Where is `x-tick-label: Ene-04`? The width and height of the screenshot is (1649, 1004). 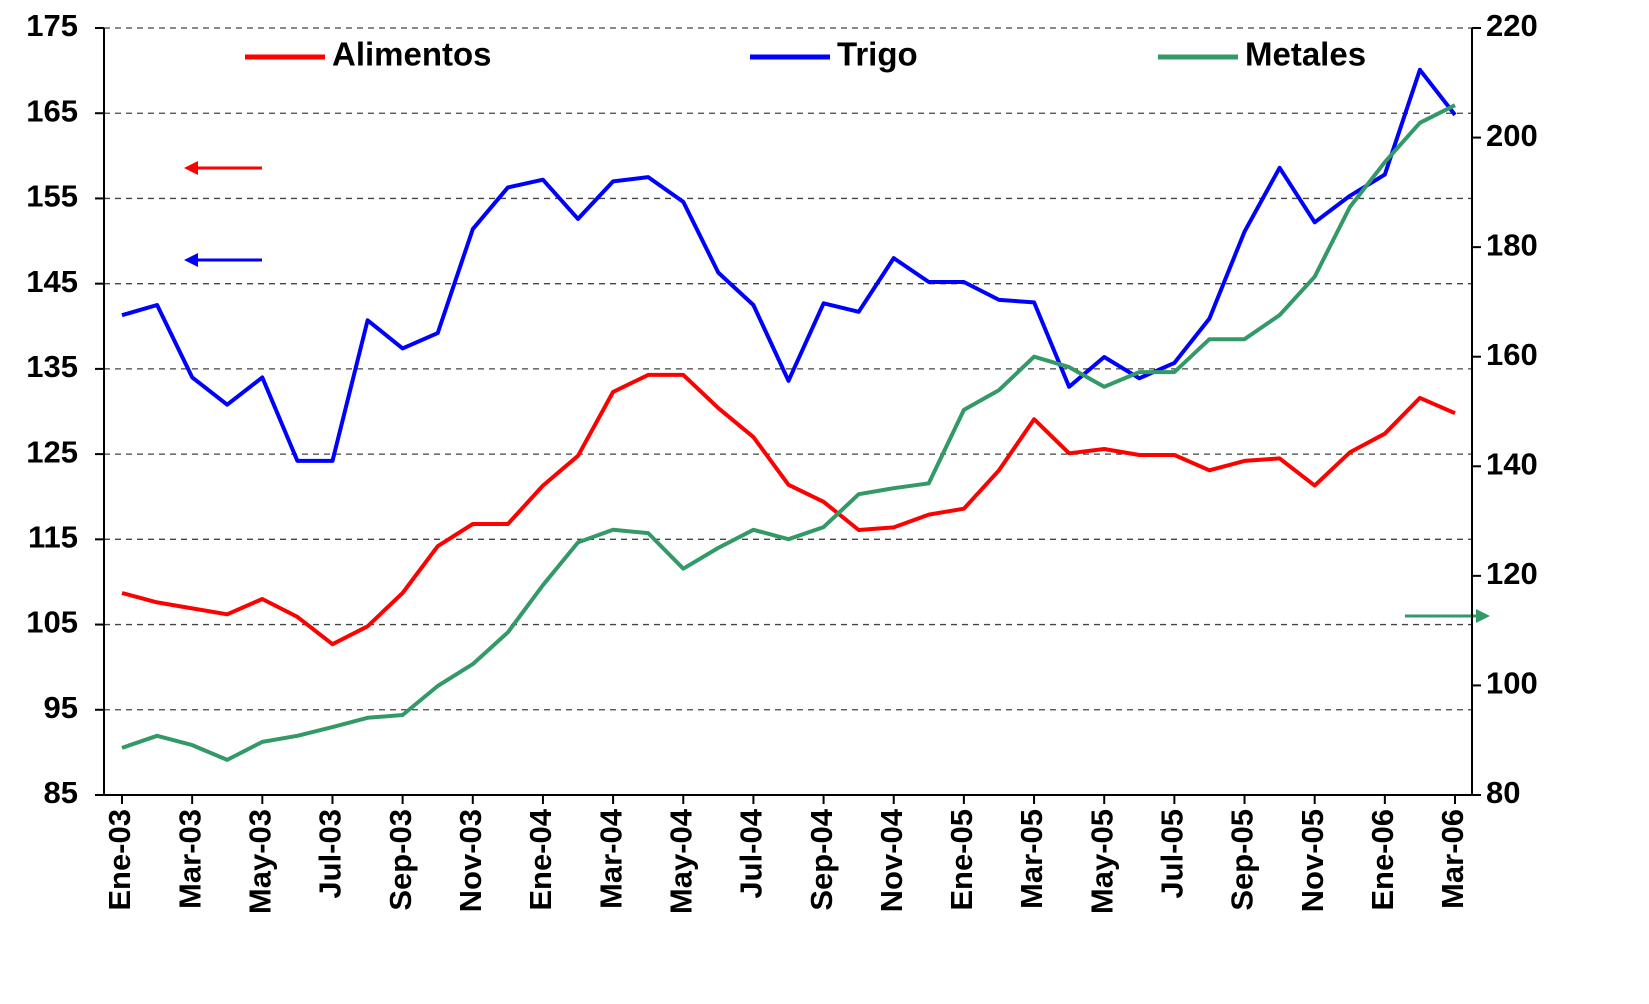
x-tick-label: Ene-04 is located at coordinates (540, 859).